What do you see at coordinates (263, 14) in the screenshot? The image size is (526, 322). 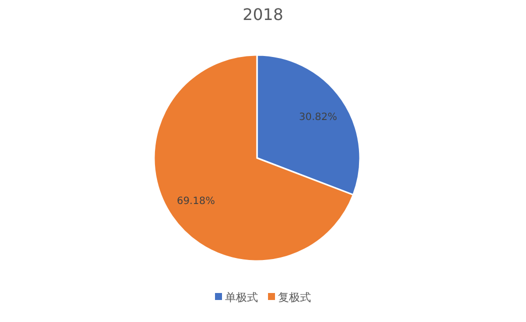 I see `title: 2018` at bounding box center [263, 14].